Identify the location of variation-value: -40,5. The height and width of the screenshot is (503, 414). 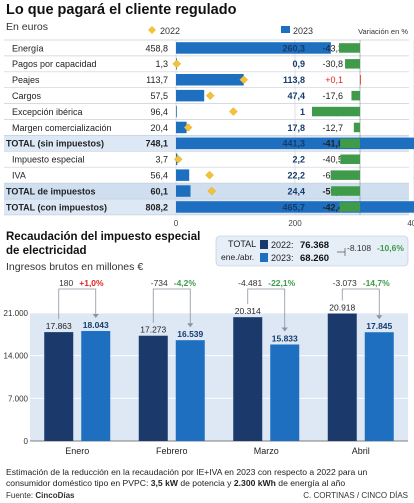
(332, 160).